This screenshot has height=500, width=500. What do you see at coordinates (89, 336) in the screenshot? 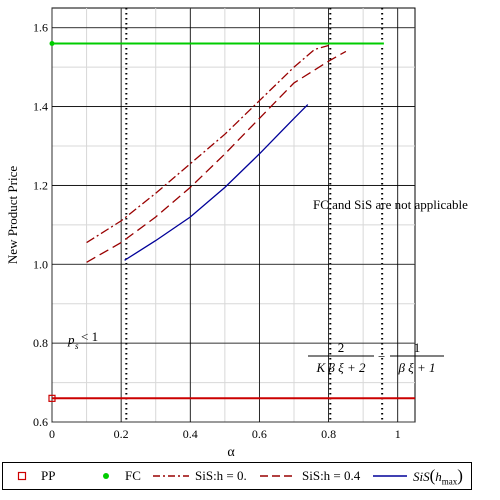
I see `ps-rest: < 1` at bounding box center [89, 336].